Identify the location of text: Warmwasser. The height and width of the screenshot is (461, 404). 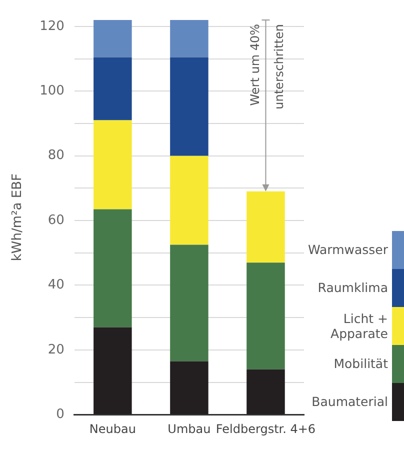
(348, 250).